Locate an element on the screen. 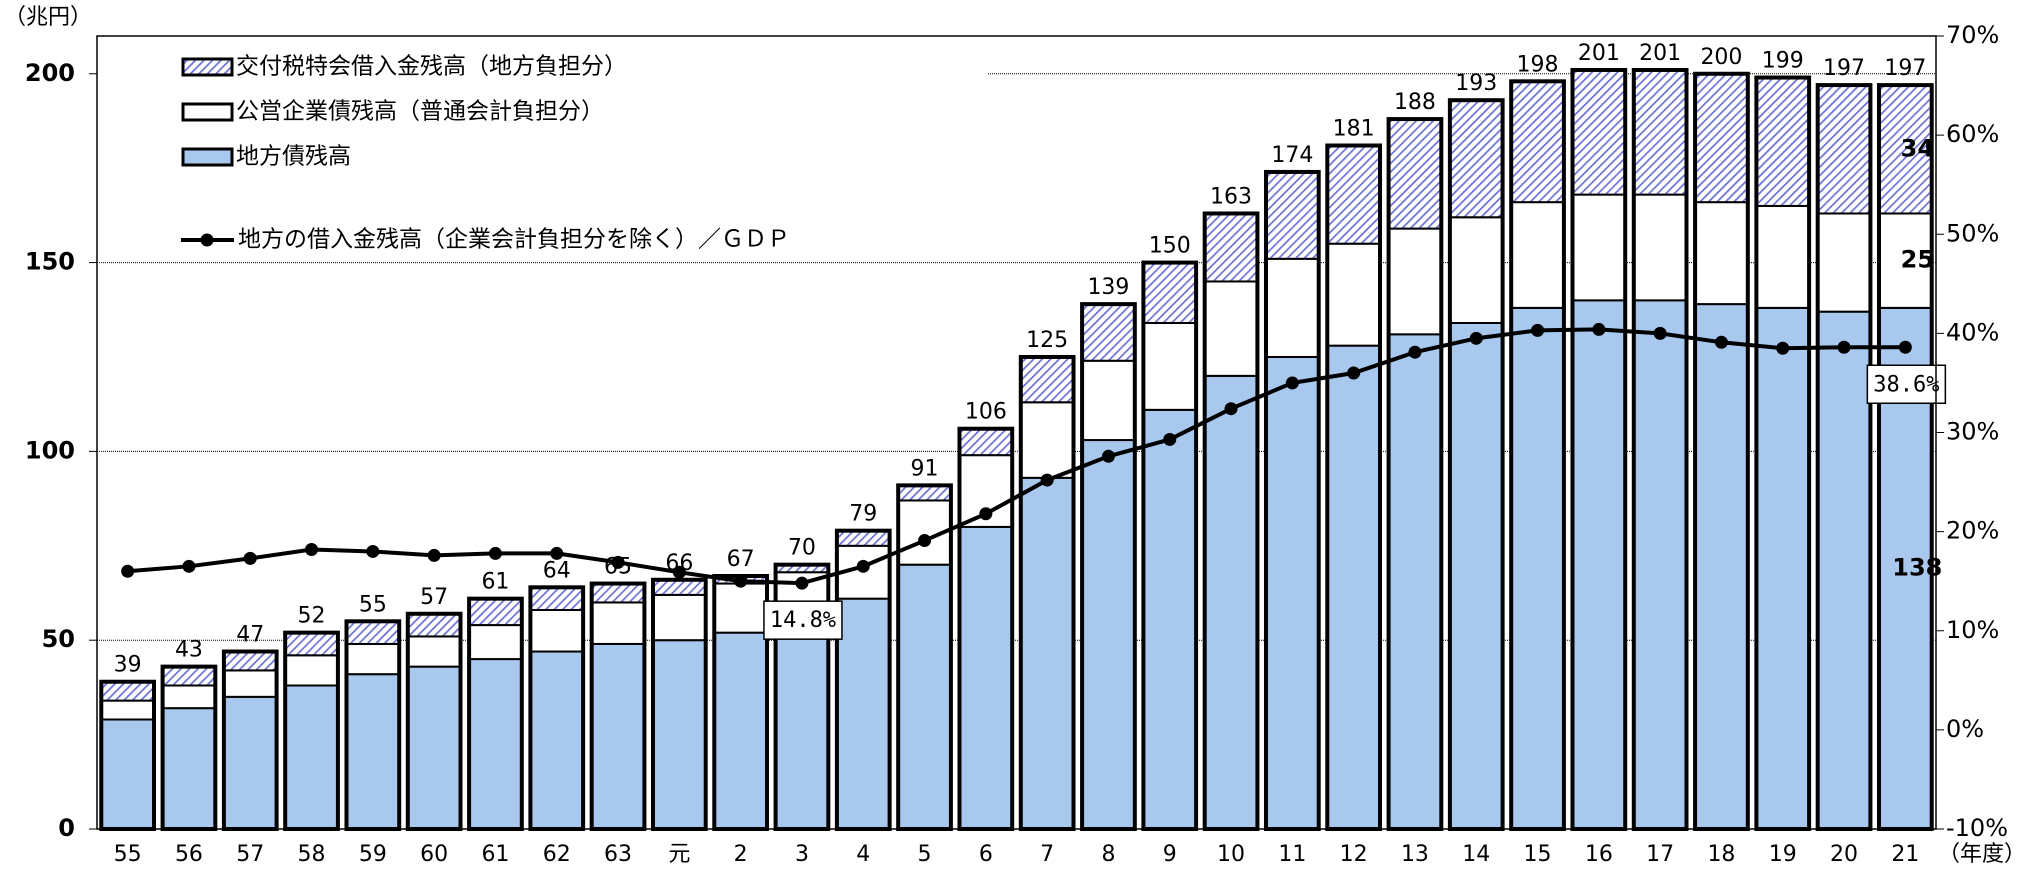  segment-label: 34 is located at coordinates (1917, 148).